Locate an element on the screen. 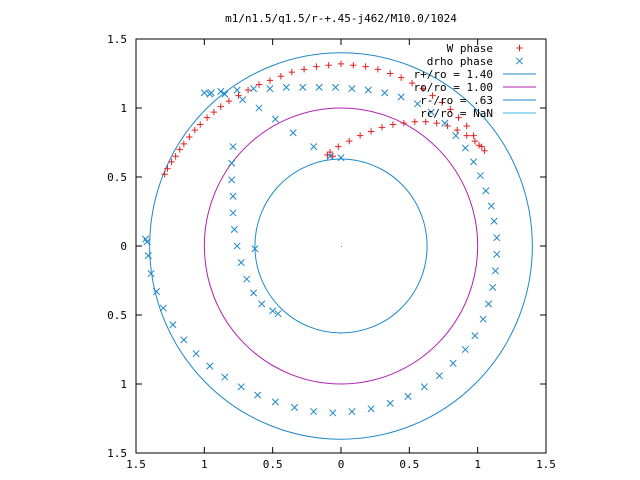 The image size is (640, 480). legend-label-series-1: drho phase is located at coordinates (460, 61).